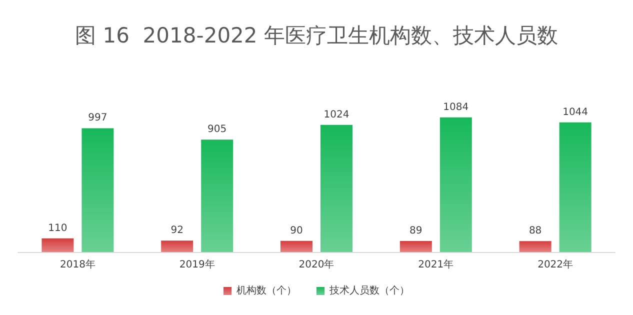 The image size is (633, 315). What do you see at coordinates (556, 264) in the screenshot?
I see `x-tick-label: 2022年` at bounding box center [556, 264].